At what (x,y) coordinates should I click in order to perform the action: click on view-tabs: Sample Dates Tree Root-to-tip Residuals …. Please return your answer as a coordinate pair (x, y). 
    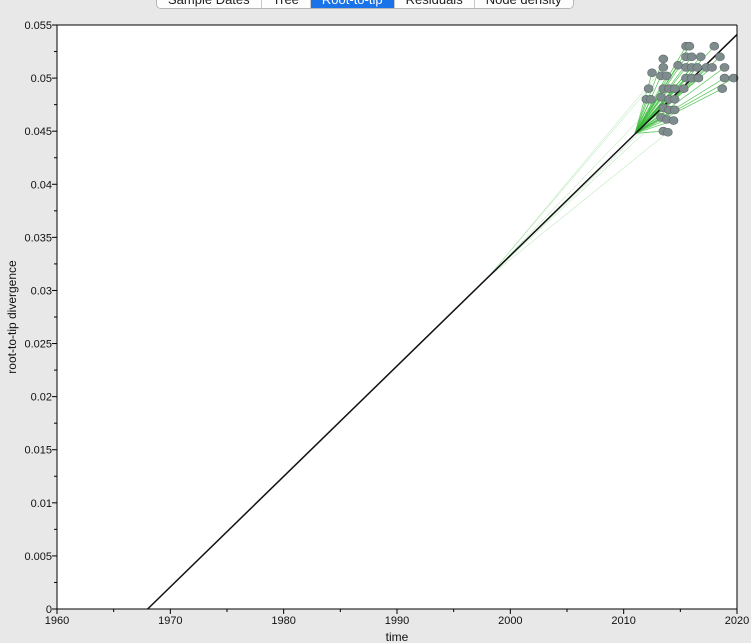
    Looking at the image, I should click on (365, 4).